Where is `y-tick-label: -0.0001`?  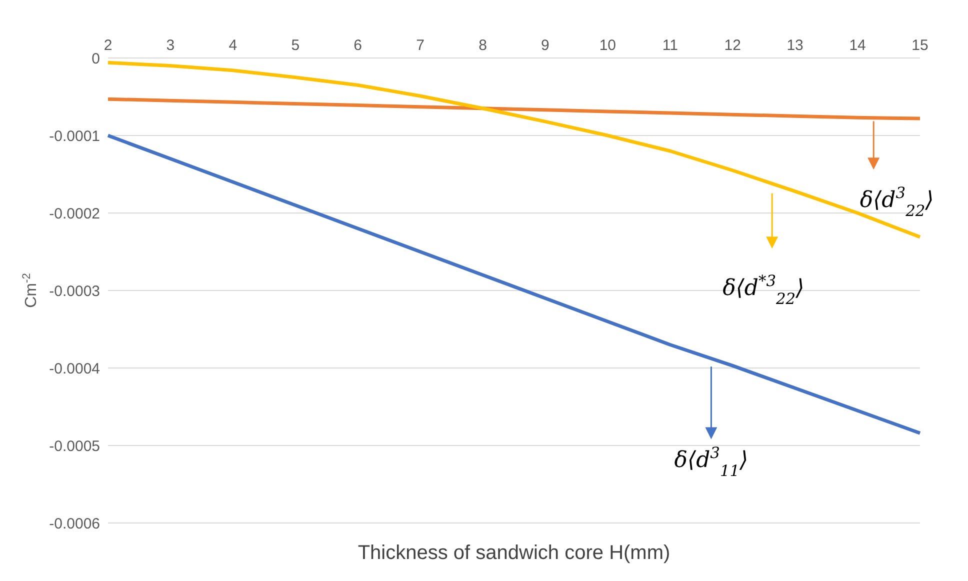 y-tick-label: -0.0001 is located at coordinates (74, 136).